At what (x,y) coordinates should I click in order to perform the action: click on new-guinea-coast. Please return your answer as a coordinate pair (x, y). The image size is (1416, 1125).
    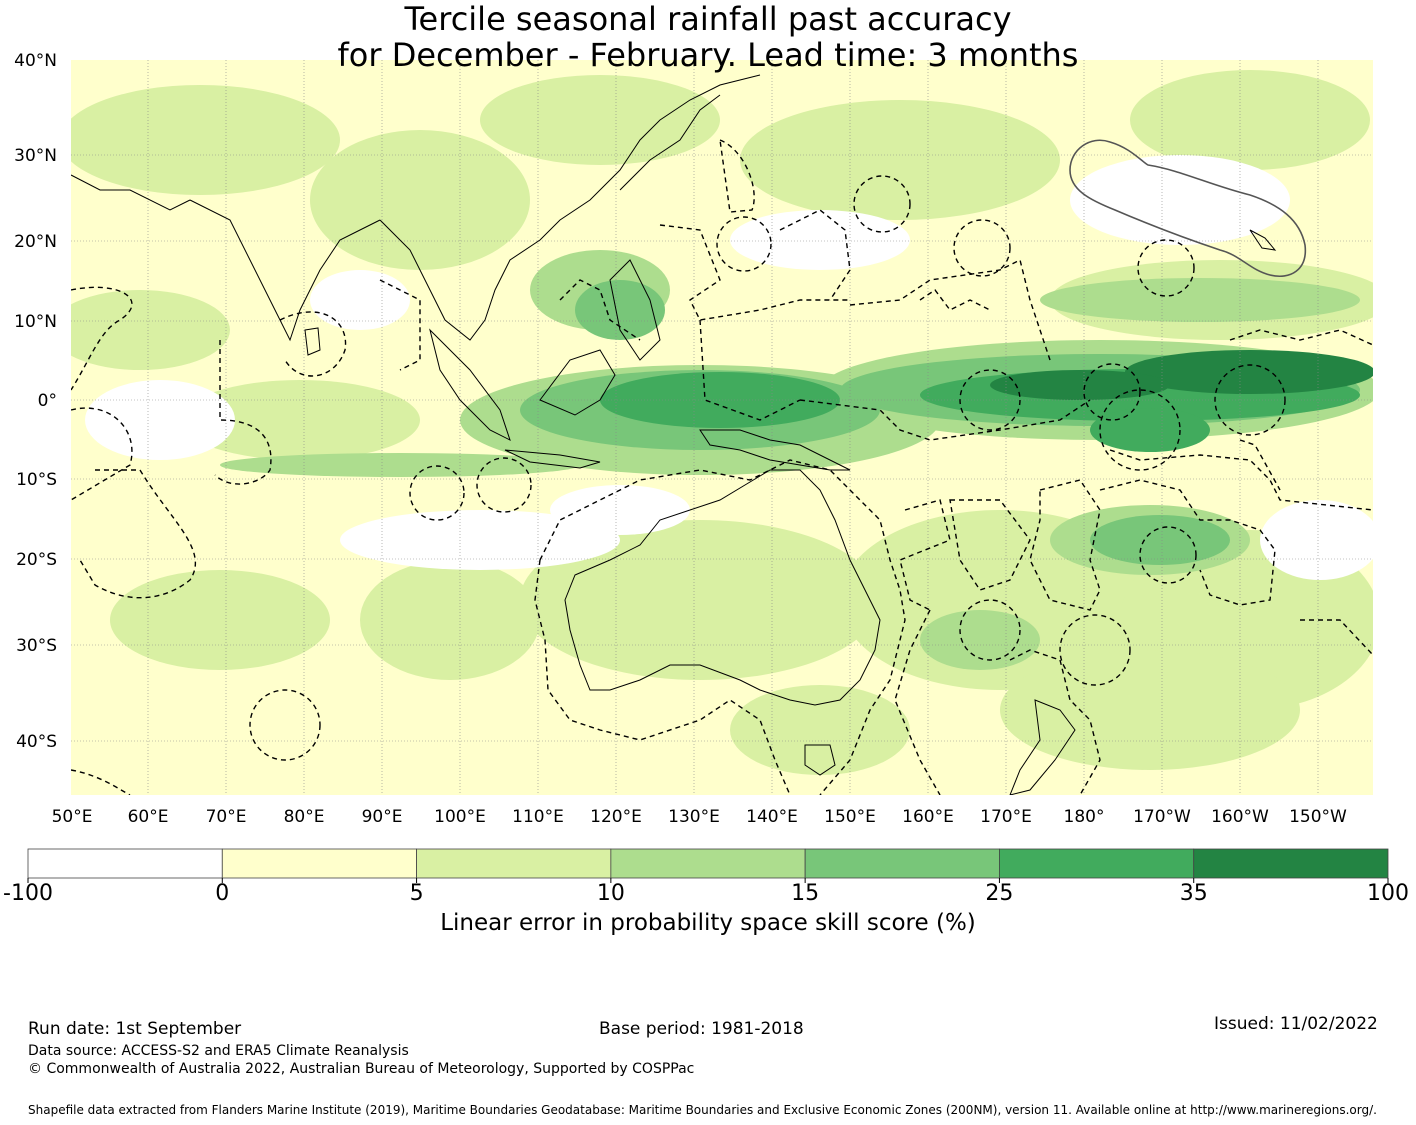
    Looking at the image, I should click on (775, 450).